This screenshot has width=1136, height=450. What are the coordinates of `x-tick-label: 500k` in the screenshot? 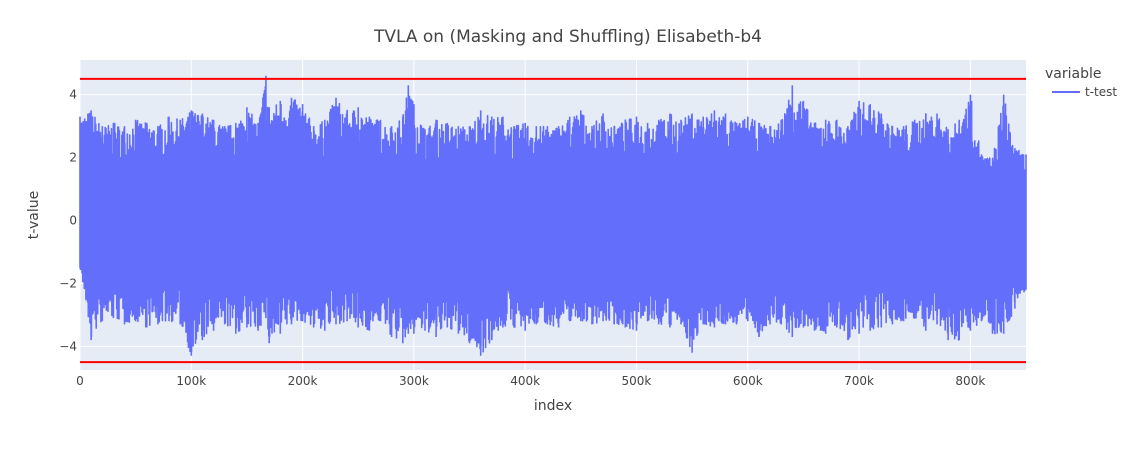 It's located at (637, 381).